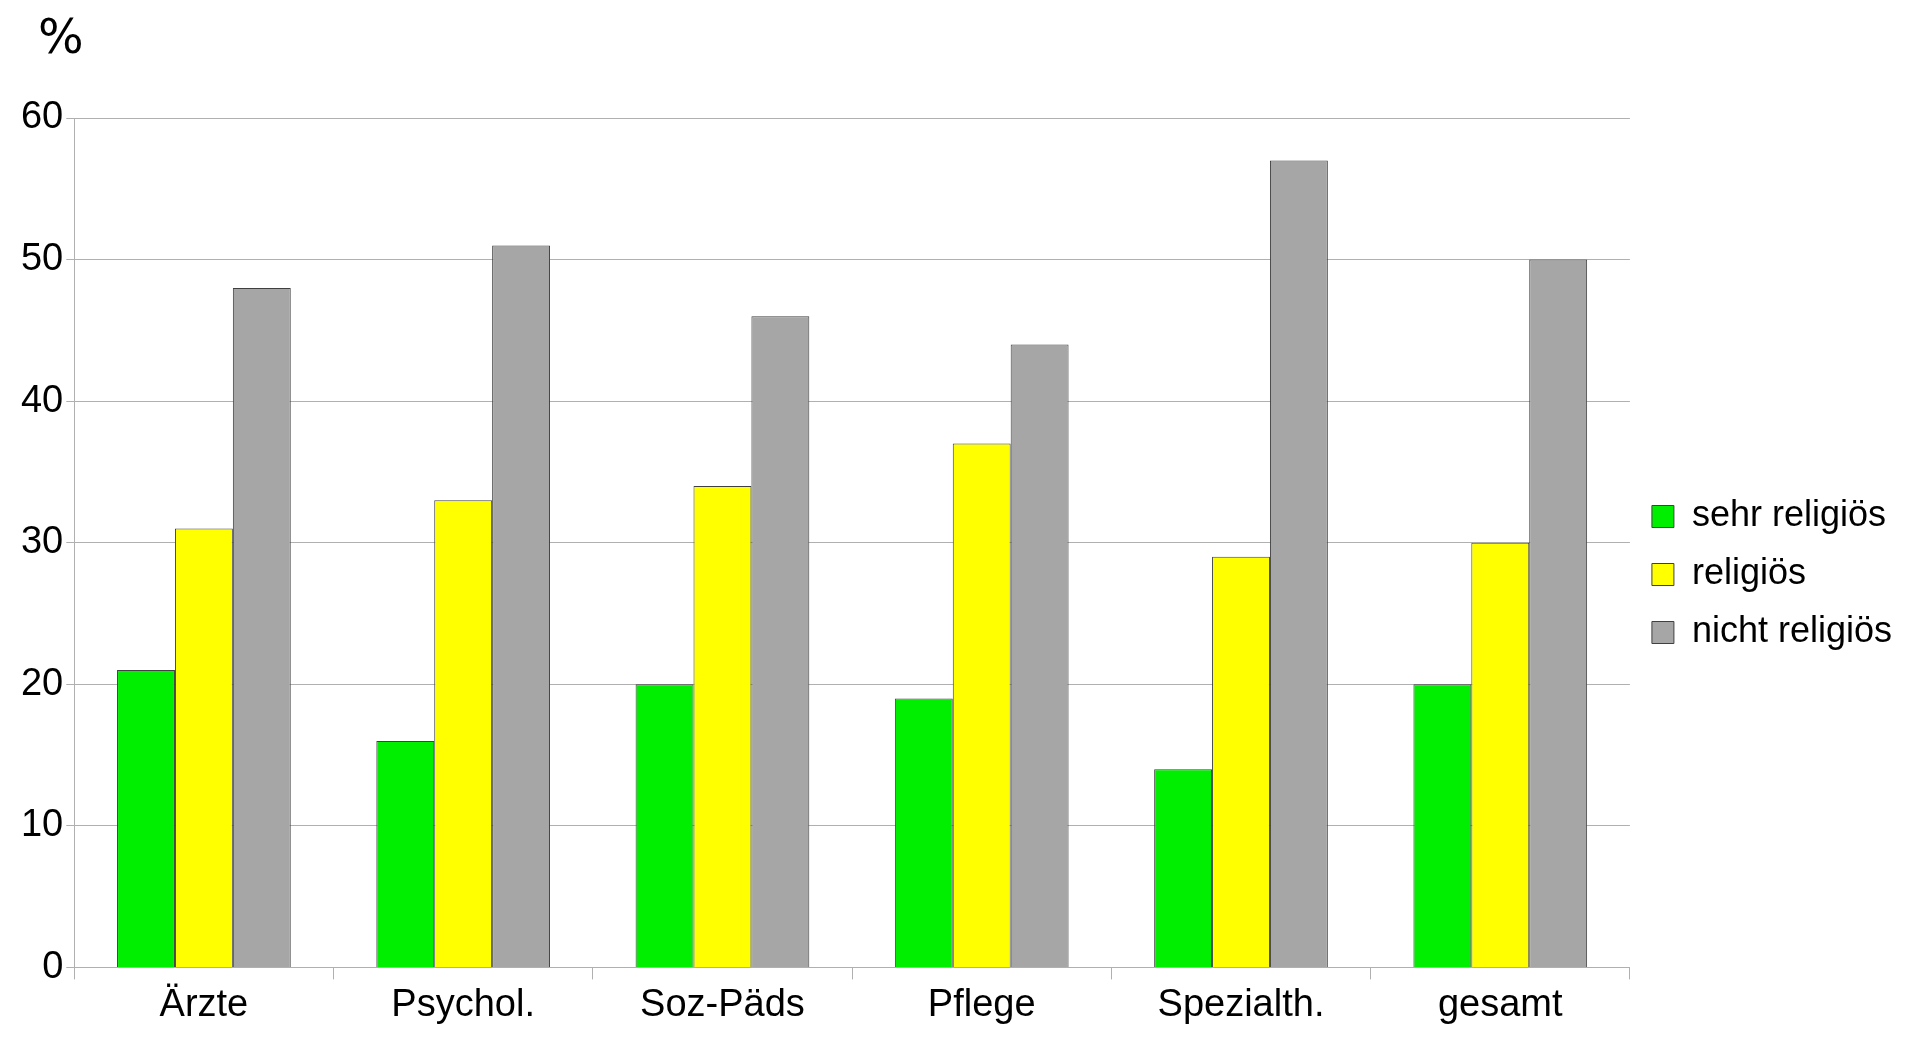 This screenshot has width=1920, height=1039. What do you see at coordinates (1748, 572) in the screenshot?
I see `legend-label: religiös` at bounding box center [1748, 572].